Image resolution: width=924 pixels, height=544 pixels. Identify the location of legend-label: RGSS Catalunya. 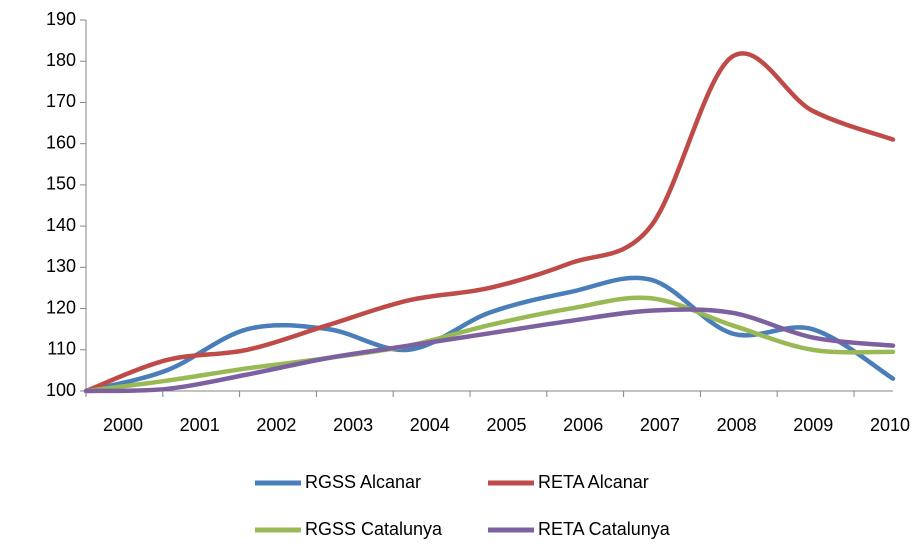
(374, 529).